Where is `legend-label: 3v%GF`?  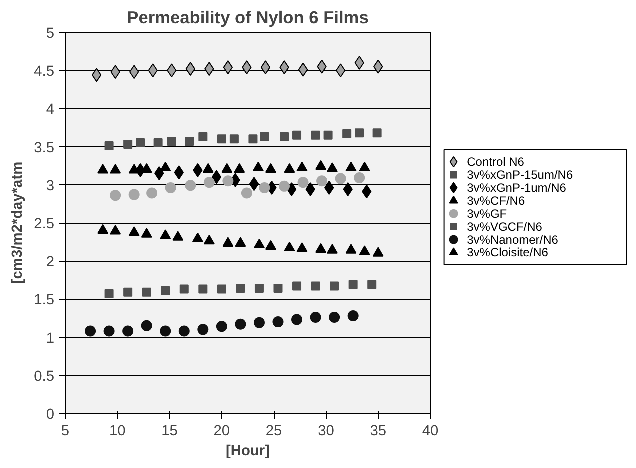 legend-label: 3v%GF is located at coordinates (487, 213).